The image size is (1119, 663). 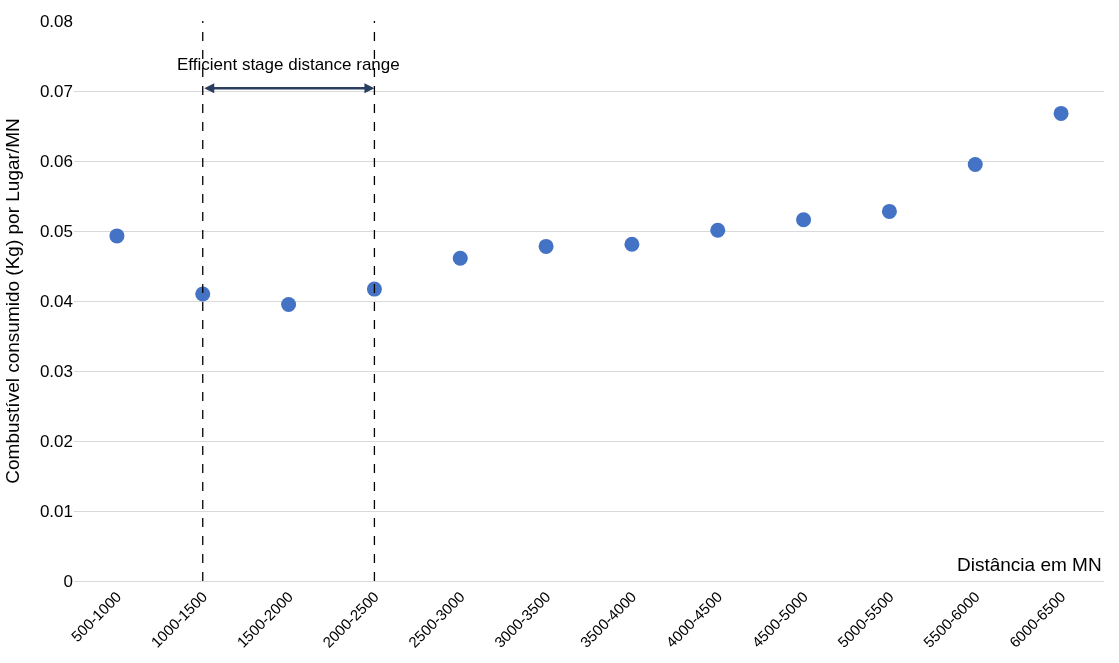 What do you see at coordinates (56, 161) in the screenshot?
I see `y-tick-label: 0.06` at bounding box center [56, 161].